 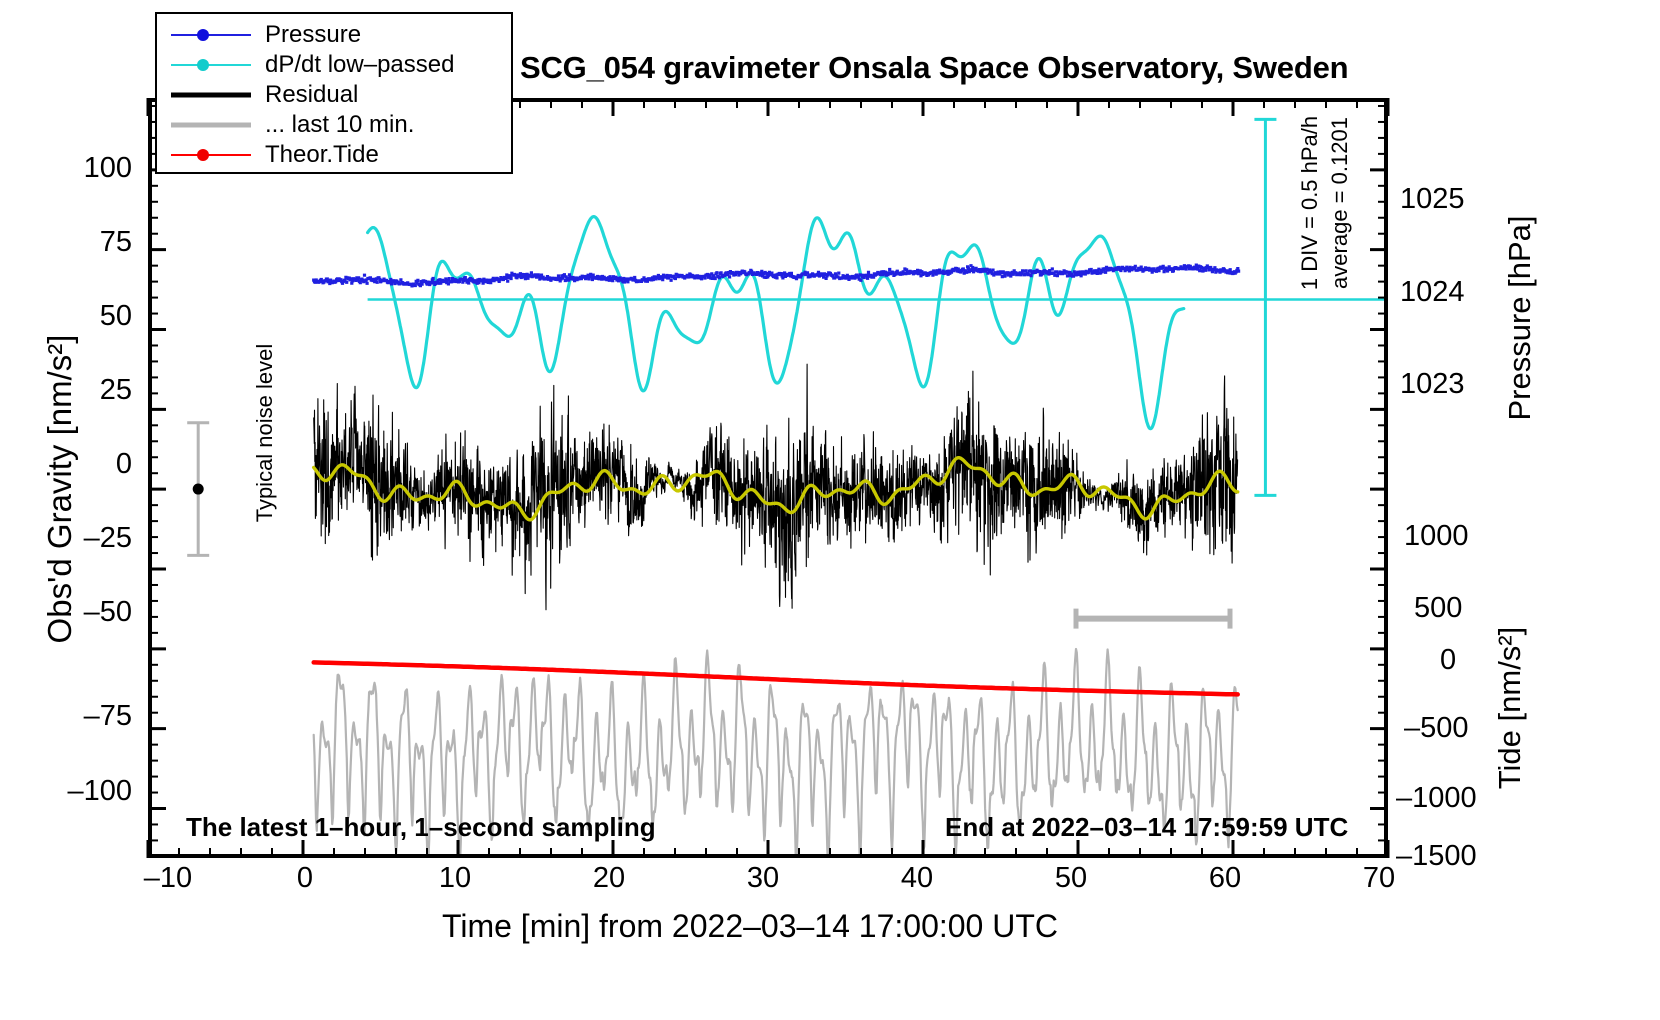 What do you see at coordinates (360, 64) in the screenshot?
I see `legend-label-dpdt: dP/dt low–passed` at bounding box center [360, 64].